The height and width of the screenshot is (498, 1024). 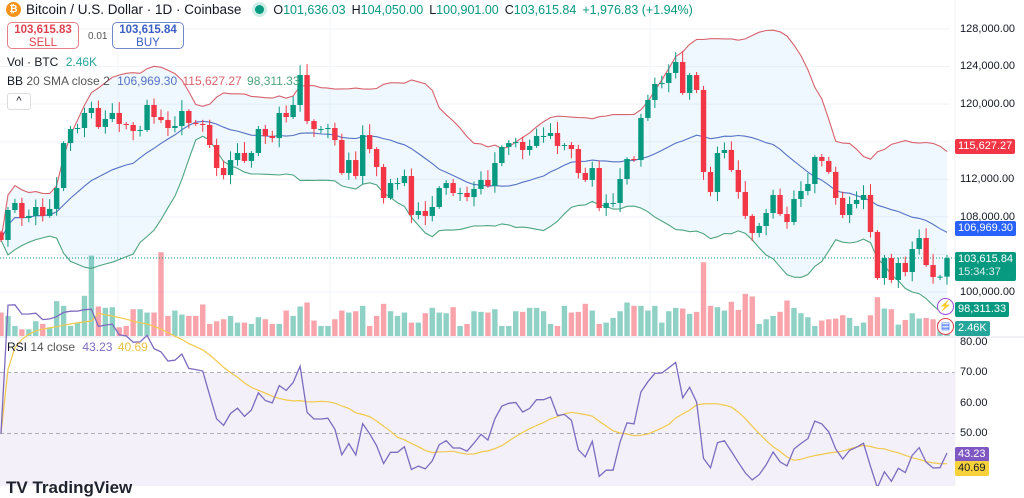 What do you see at coordinates (509, 9) in the screenshot?
I see `close-label: C` at bounding box center [509, 9].